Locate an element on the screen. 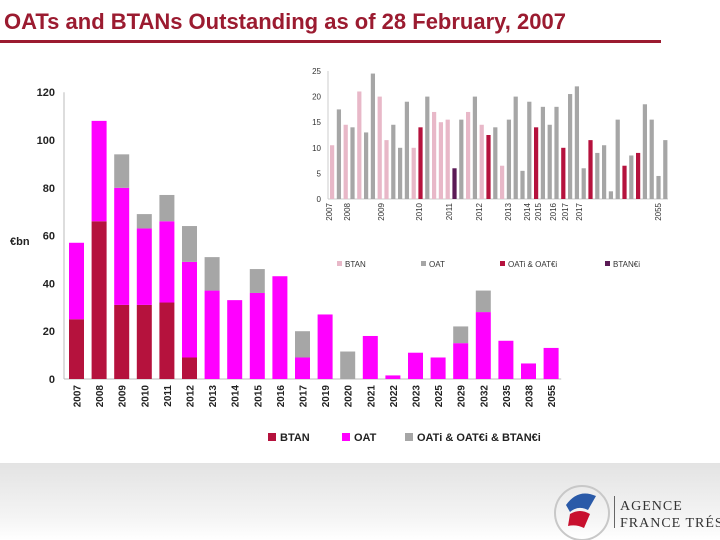  inset-x-tick-label: 2011 is located at coordinates (449, 211).